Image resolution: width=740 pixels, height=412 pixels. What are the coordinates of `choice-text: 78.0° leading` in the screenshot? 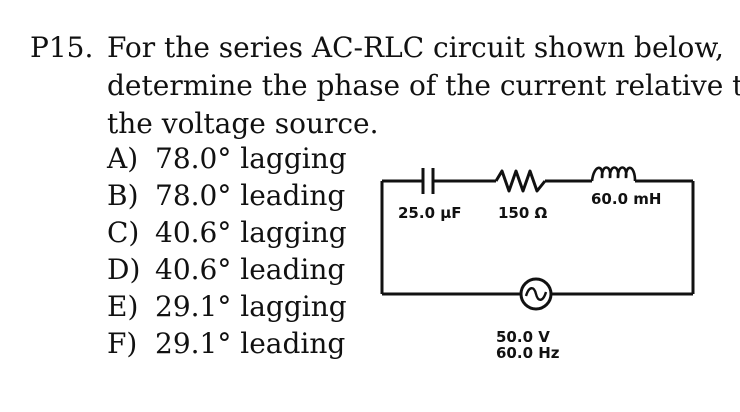 It's located at (250, 195).